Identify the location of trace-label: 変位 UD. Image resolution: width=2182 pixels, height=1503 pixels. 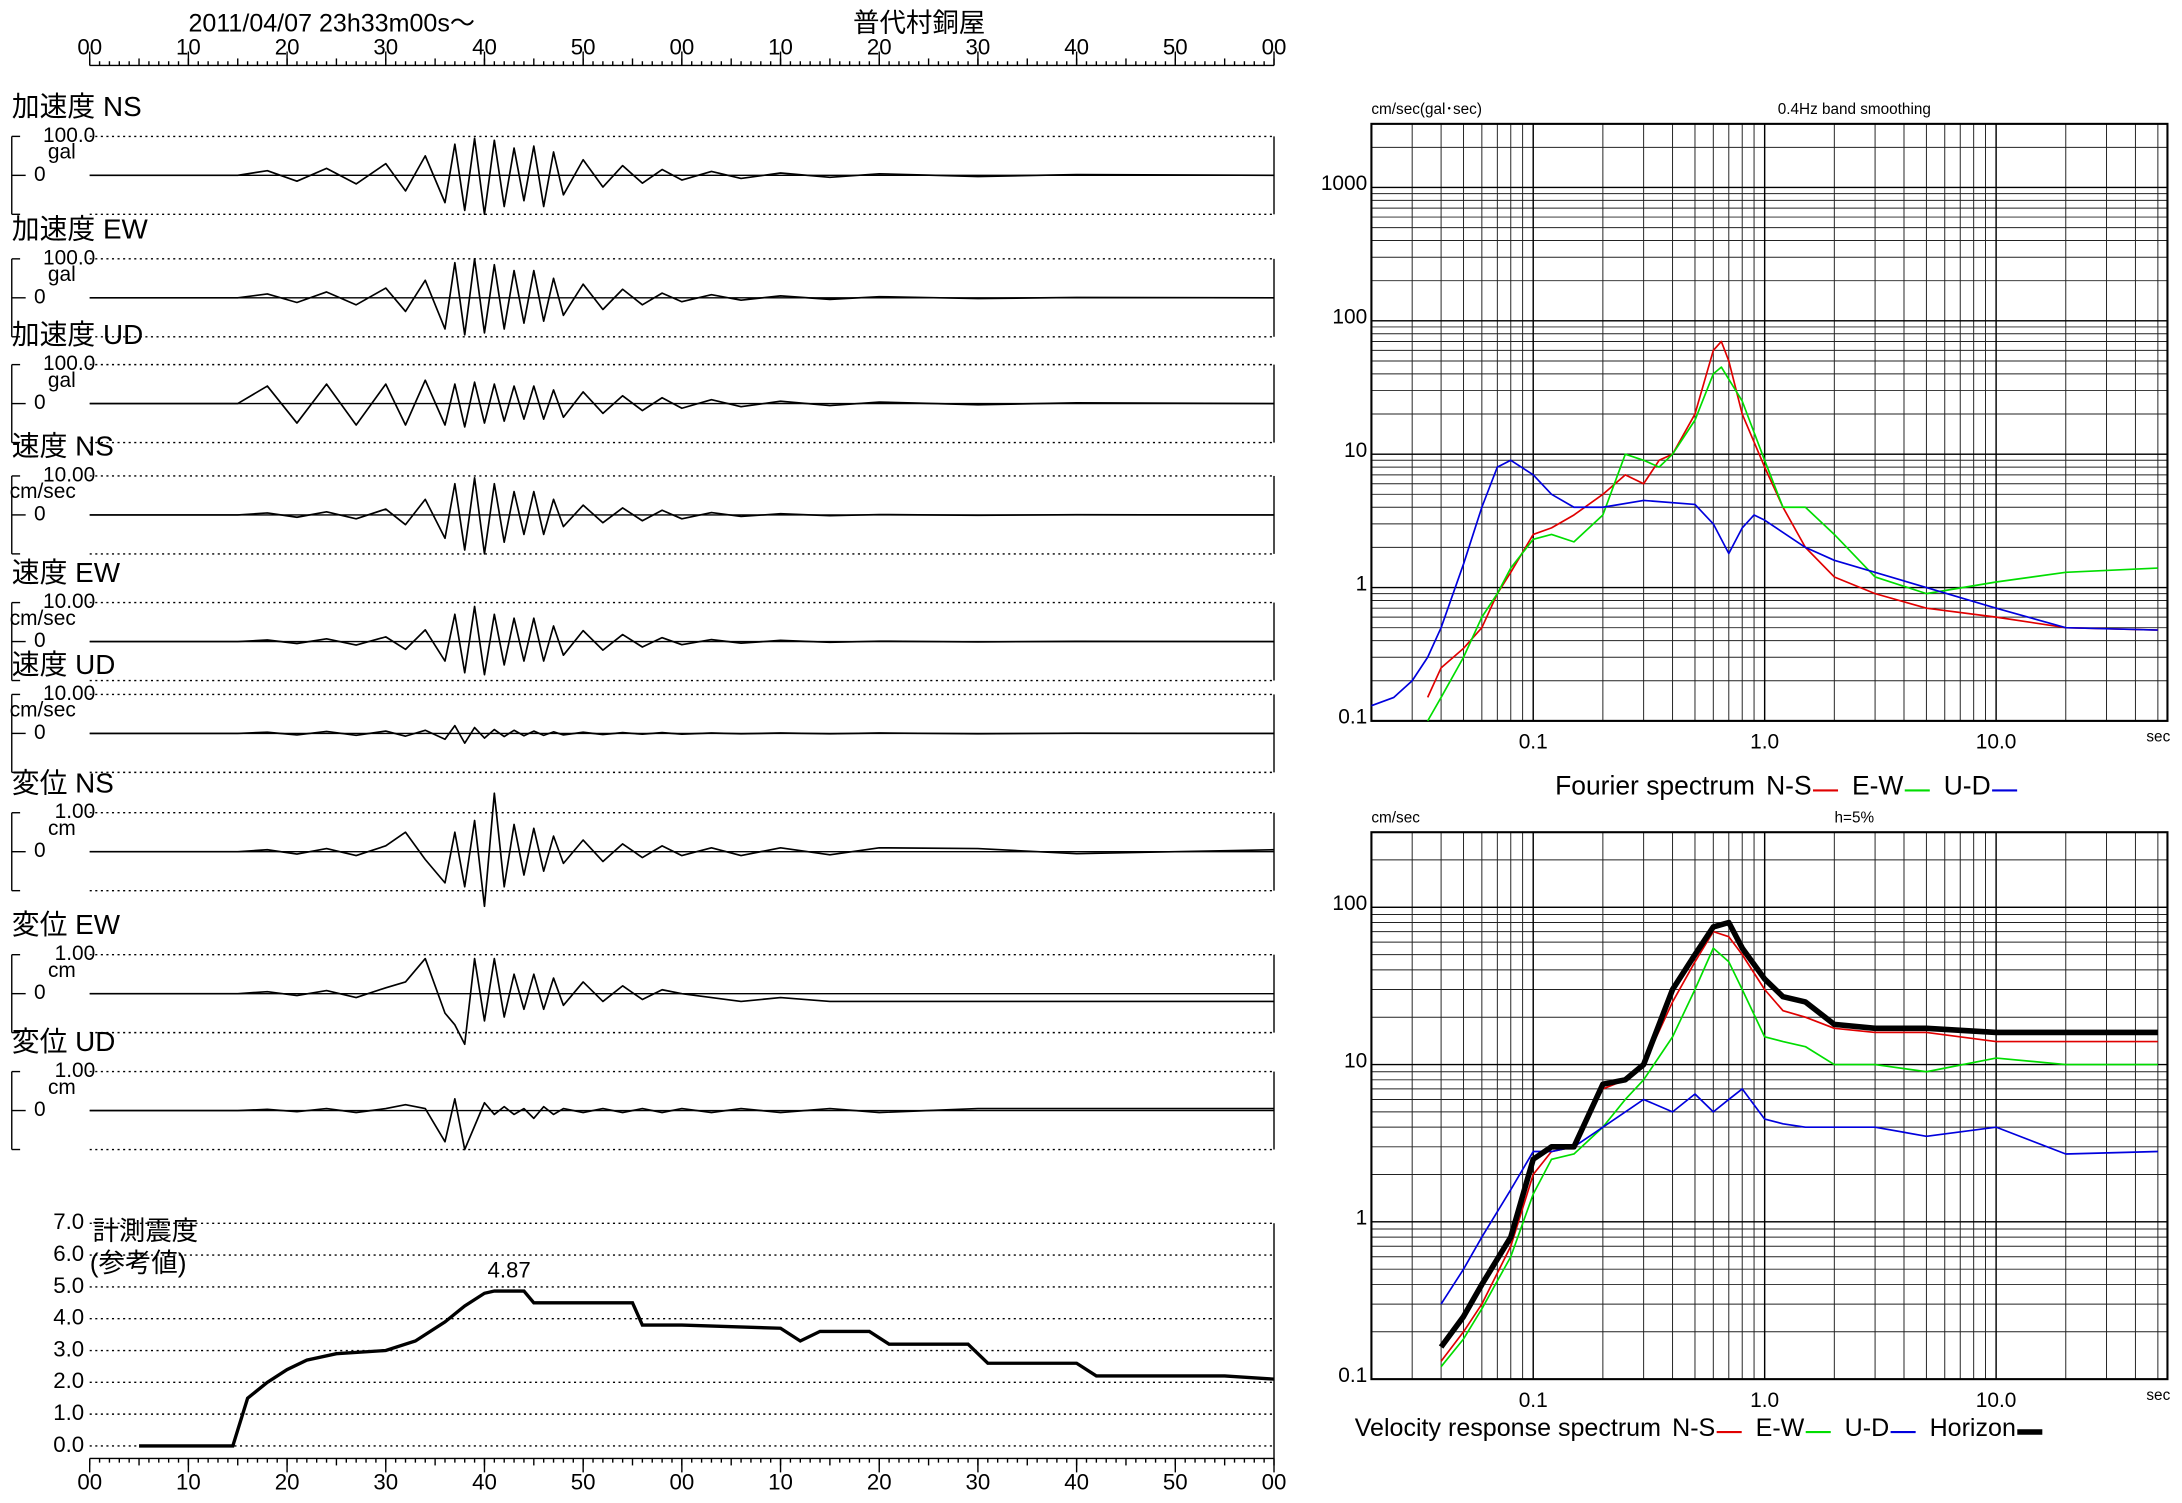
(64, 1041).